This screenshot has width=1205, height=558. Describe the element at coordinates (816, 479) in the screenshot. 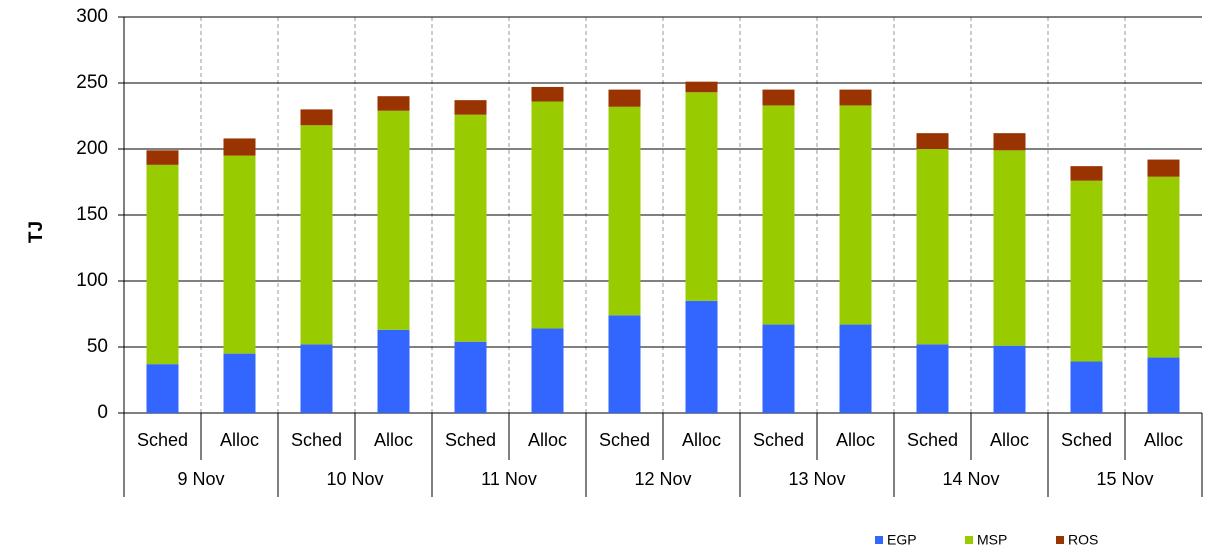

I see `group-label: 13 Nov` at that location.